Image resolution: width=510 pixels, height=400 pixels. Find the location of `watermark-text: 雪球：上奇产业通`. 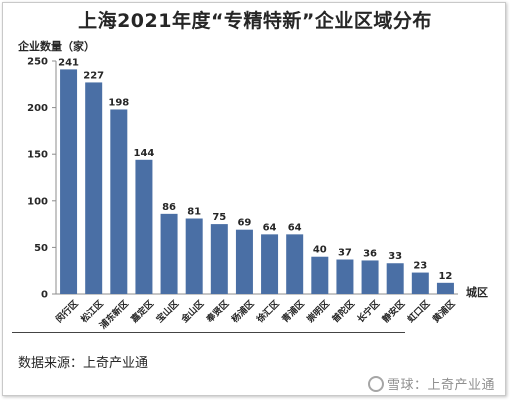

watermark-text: 雪球：上奇产业通 is located at coordinates (441, 385).